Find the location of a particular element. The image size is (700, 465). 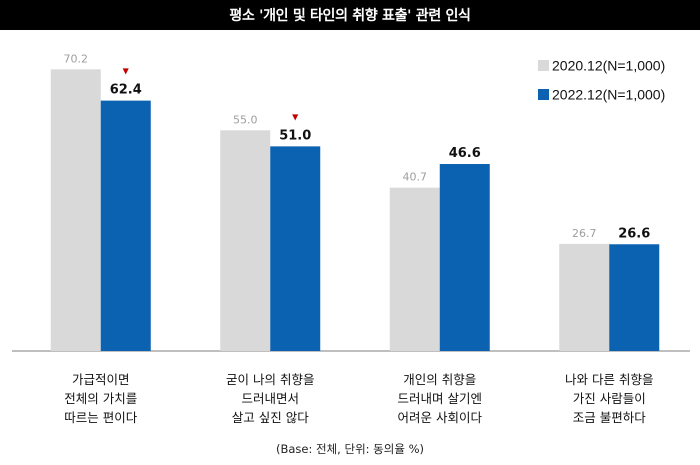

legend-label-2022: 2022.12(N=1,000) is located at coordinates (608, 95).